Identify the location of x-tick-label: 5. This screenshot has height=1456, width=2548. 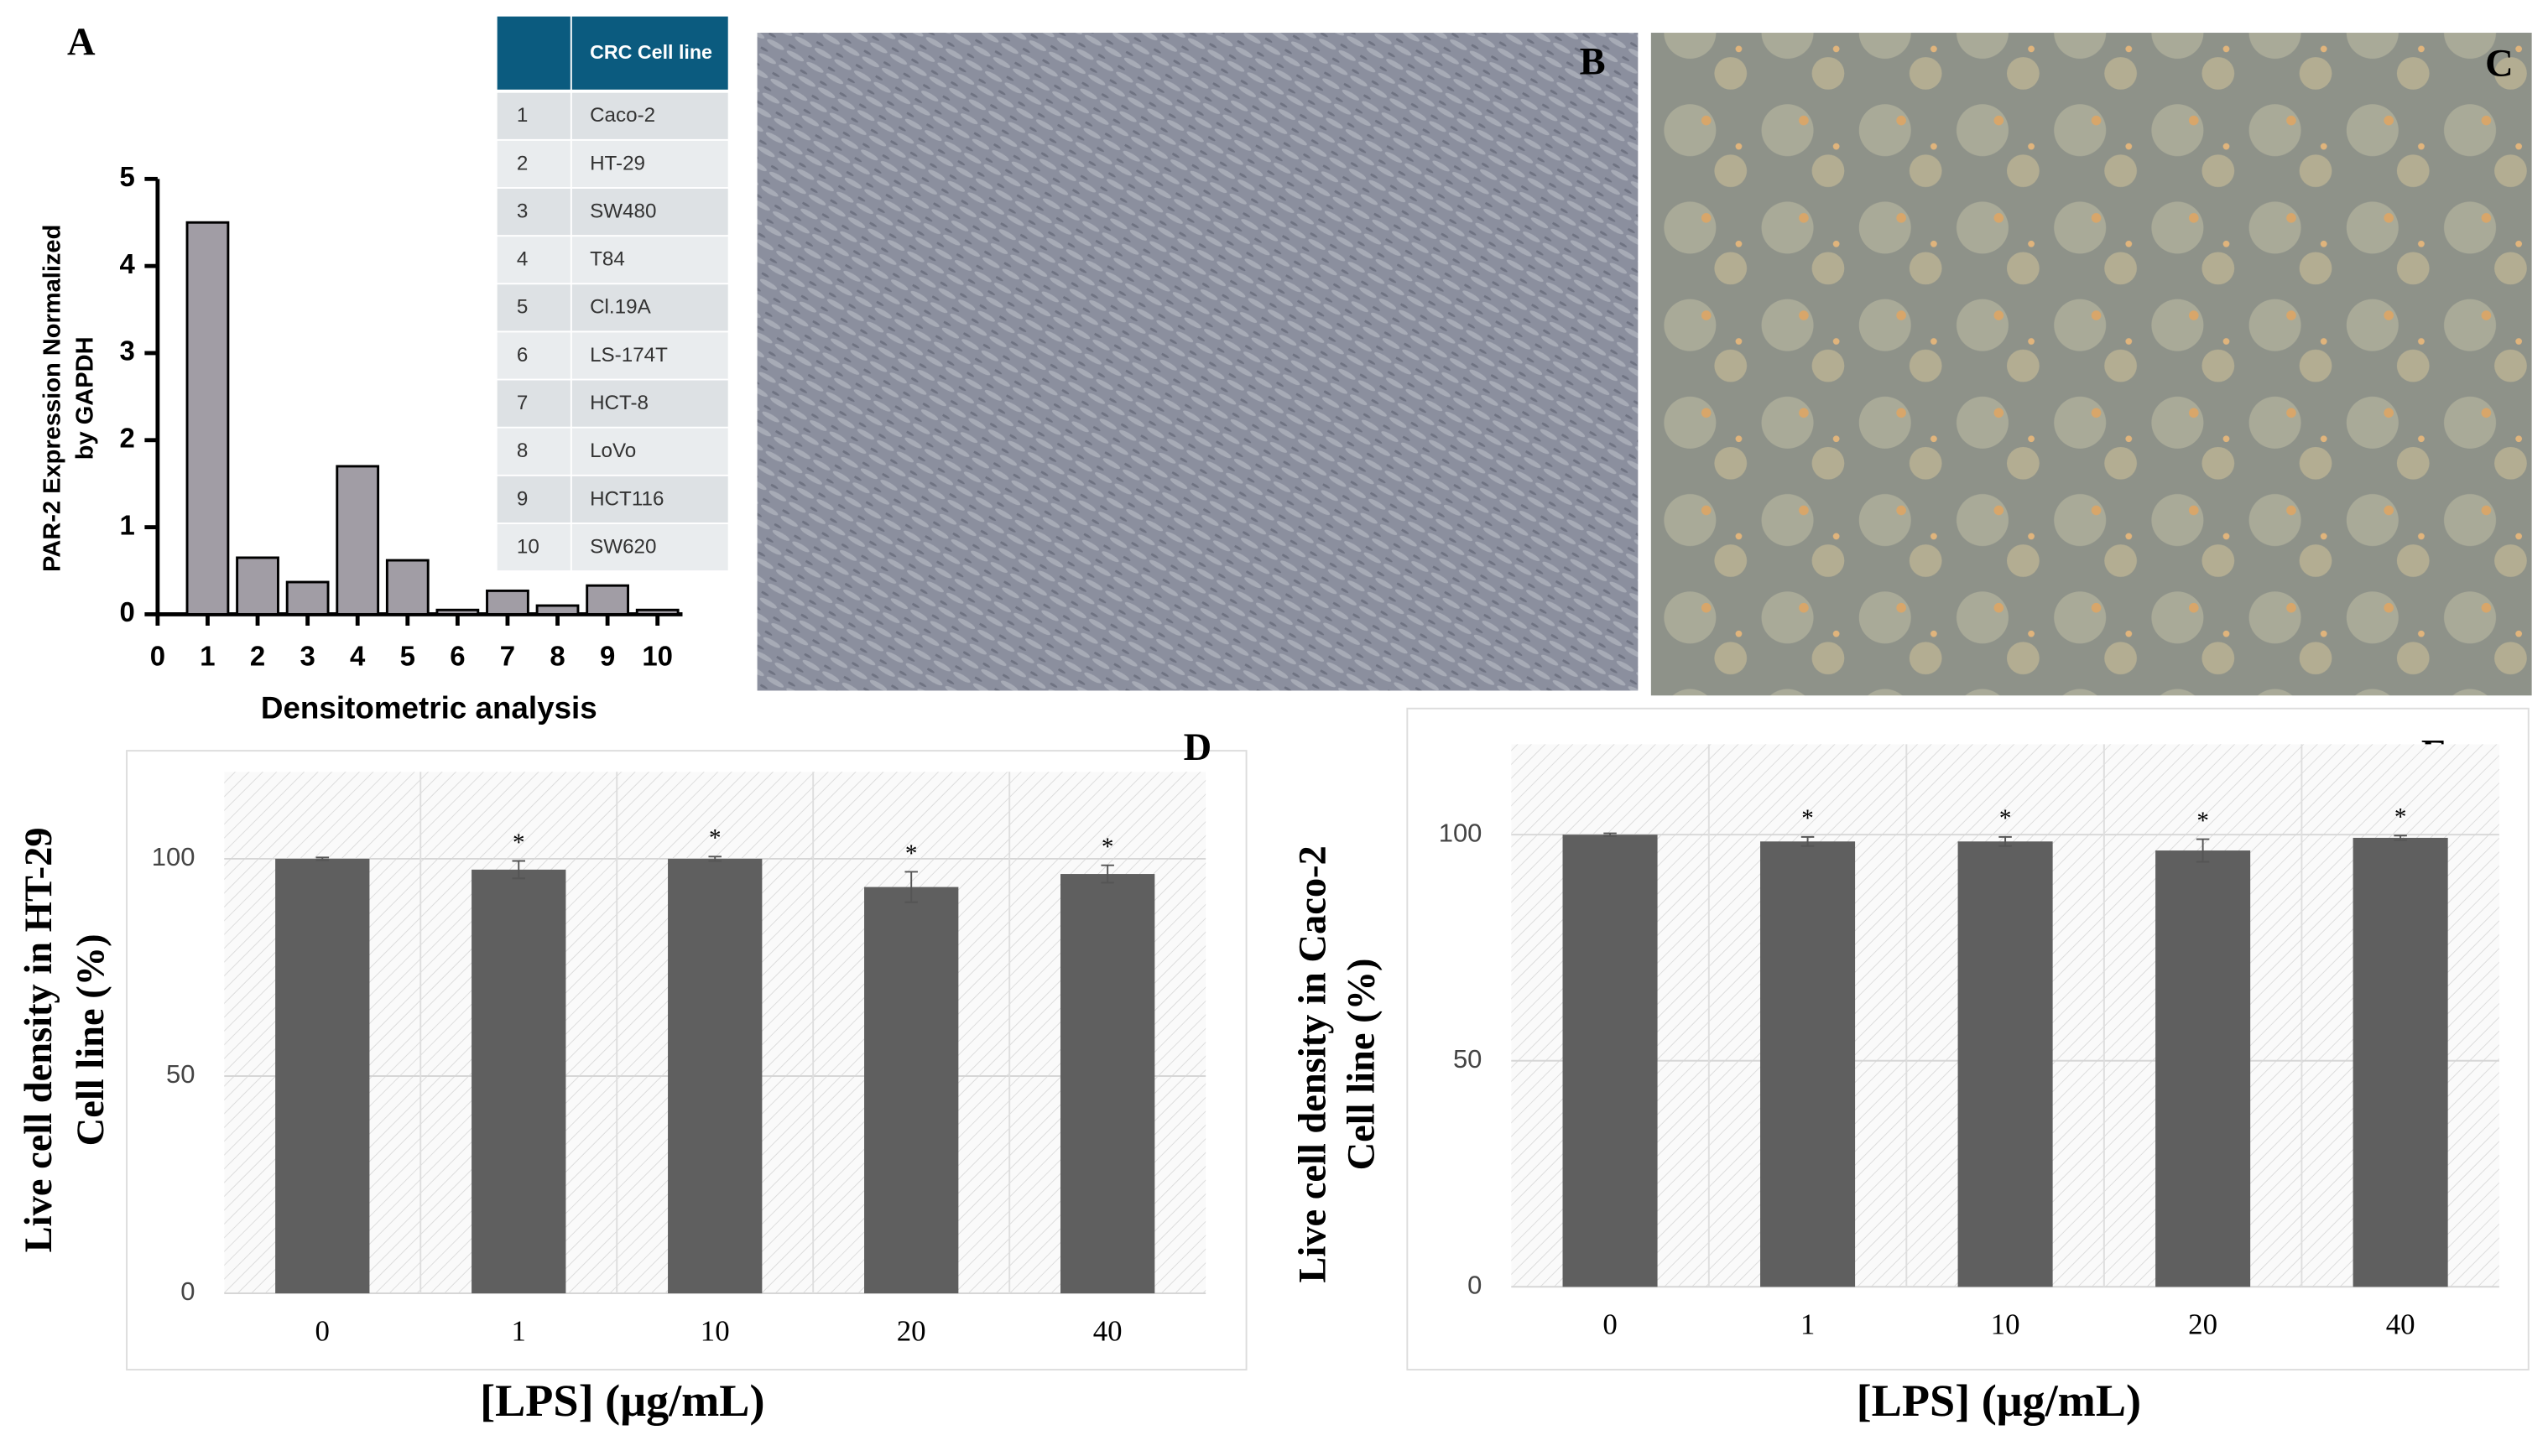
(407, 655).